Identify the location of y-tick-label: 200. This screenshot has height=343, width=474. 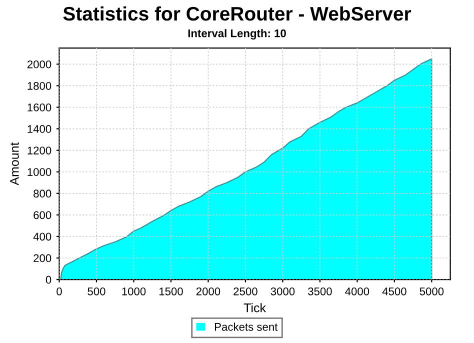
(43, 258).